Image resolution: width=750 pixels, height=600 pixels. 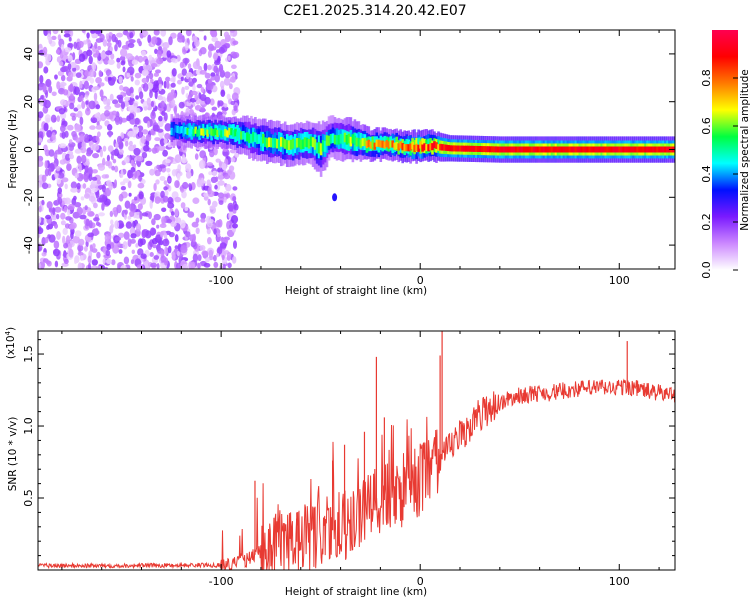 What do you see at coordinates (356, 592) in the screenshot?
I see `snr-x-axis-label: Height of straight line (km)` at bounding box center [356, 592].